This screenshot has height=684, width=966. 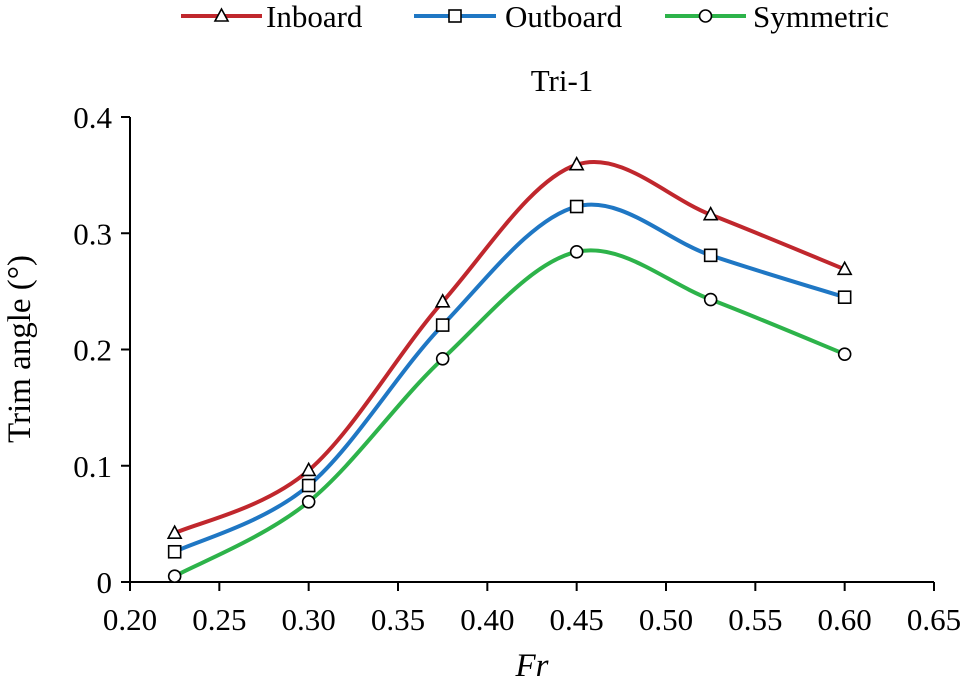 What do you see at coordinates (92, 117) in the screenshot?
I see `y-tick-label: 0.4` at bounding box center [92, 117].